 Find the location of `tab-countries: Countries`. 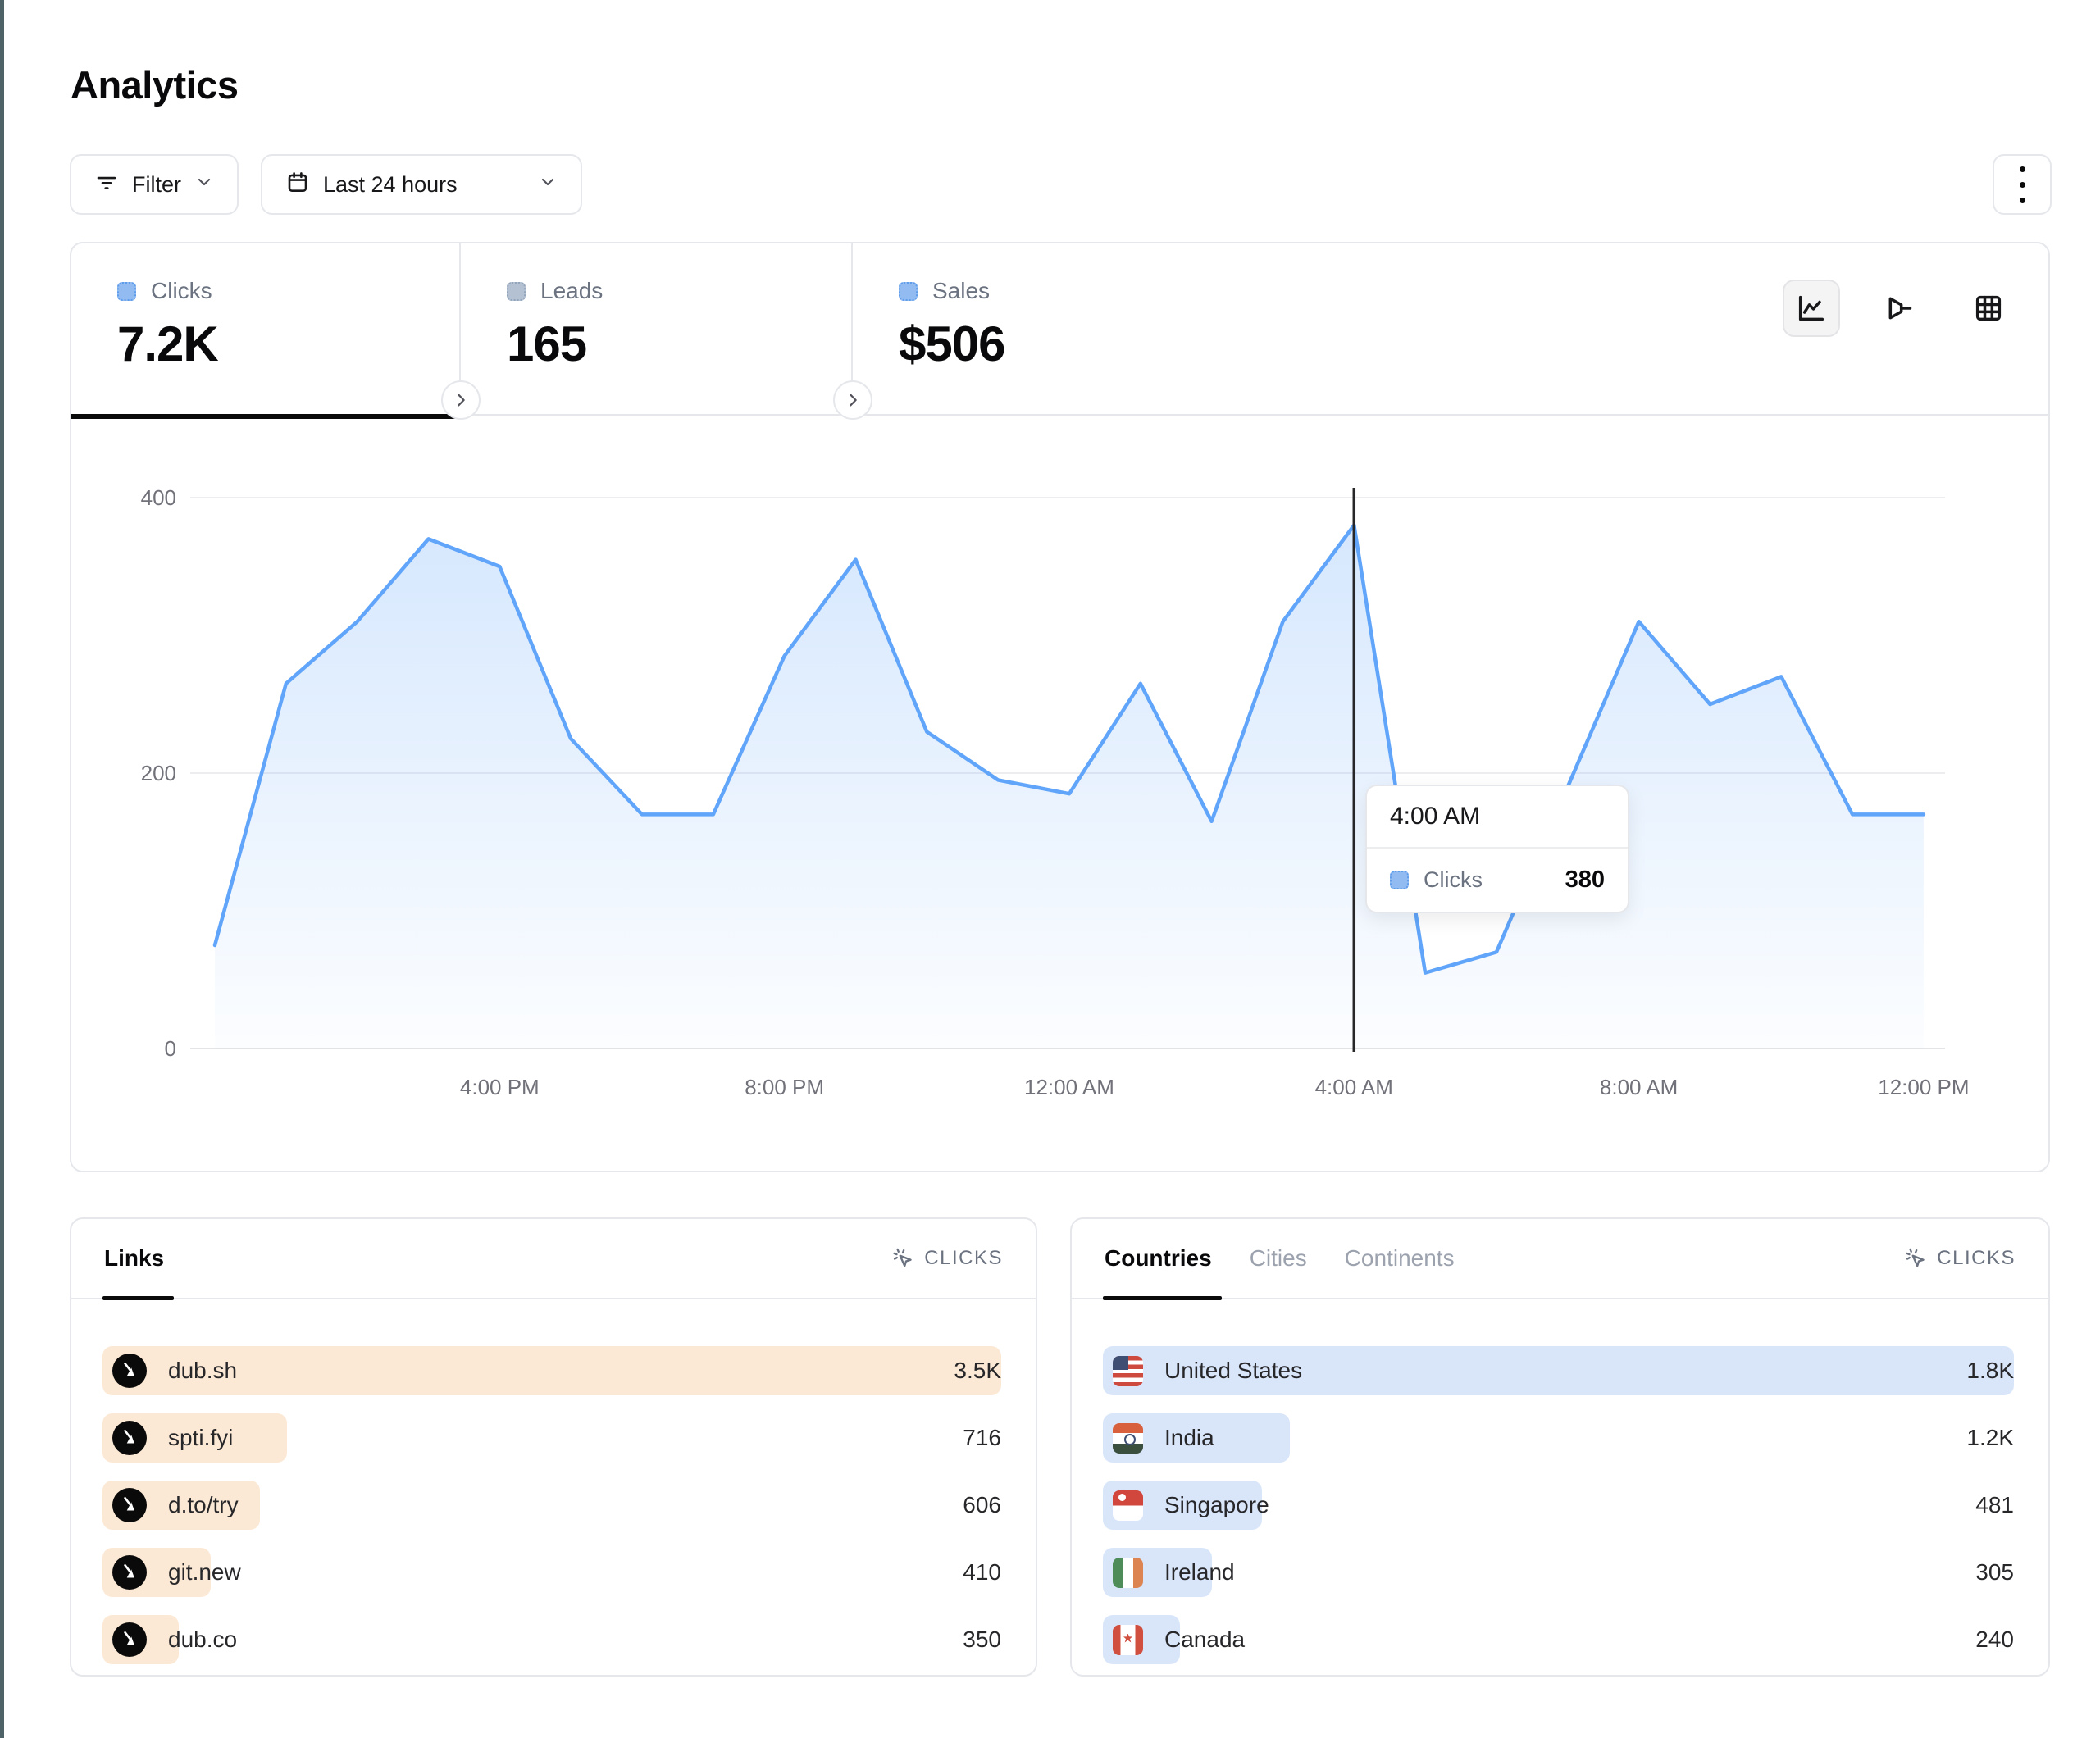

tab-countries: Countries is located at coordinates (1162, 1259).